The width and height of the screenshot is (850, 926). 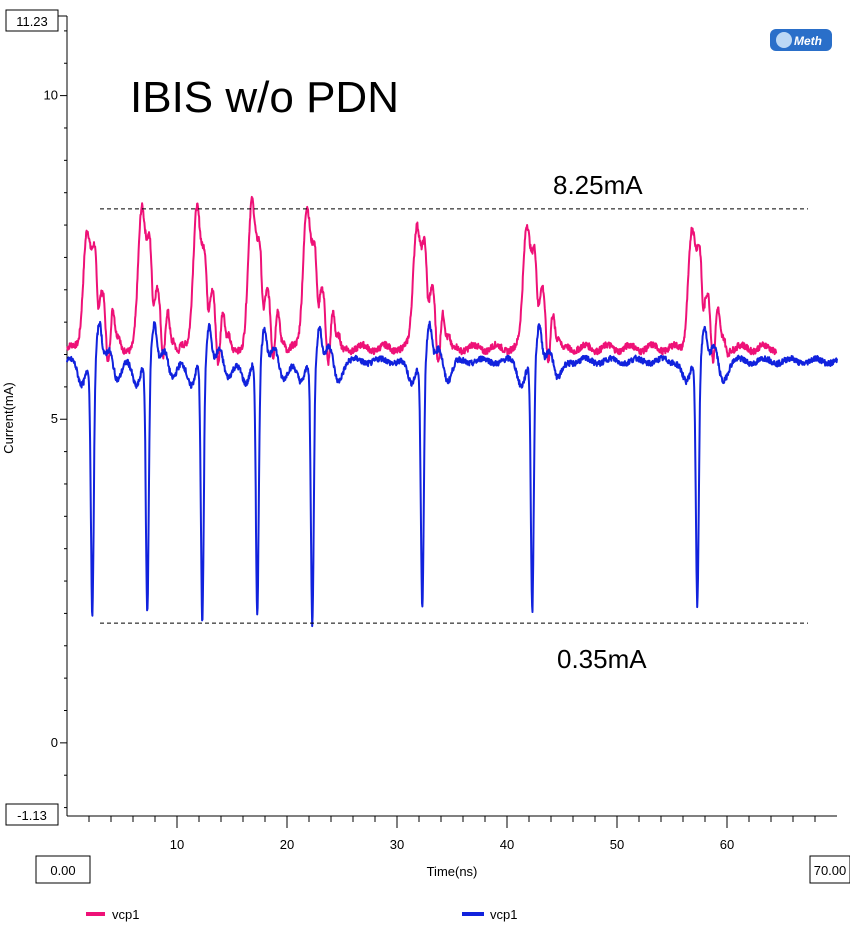 I want to click on y-max-box: 11.23, so click(x=32, y=20).